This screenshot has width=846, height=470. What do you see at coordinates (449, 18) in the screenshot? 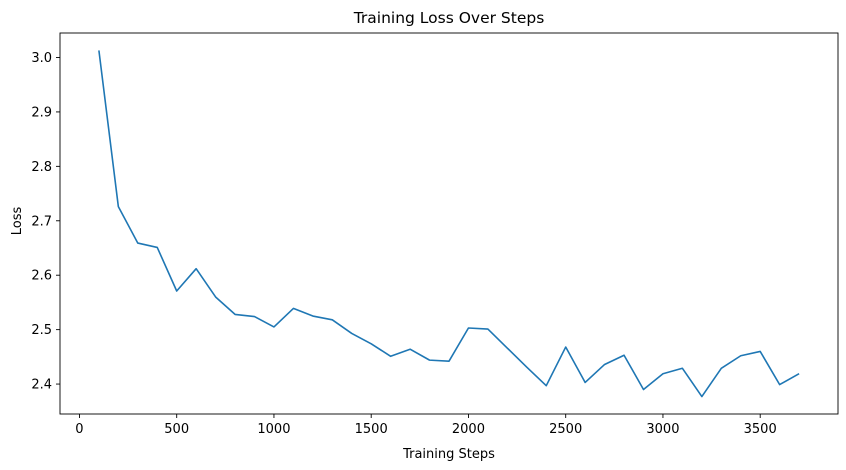
I see `chart-title: Training Loss Over Steps` at bounding box center [449, 18].